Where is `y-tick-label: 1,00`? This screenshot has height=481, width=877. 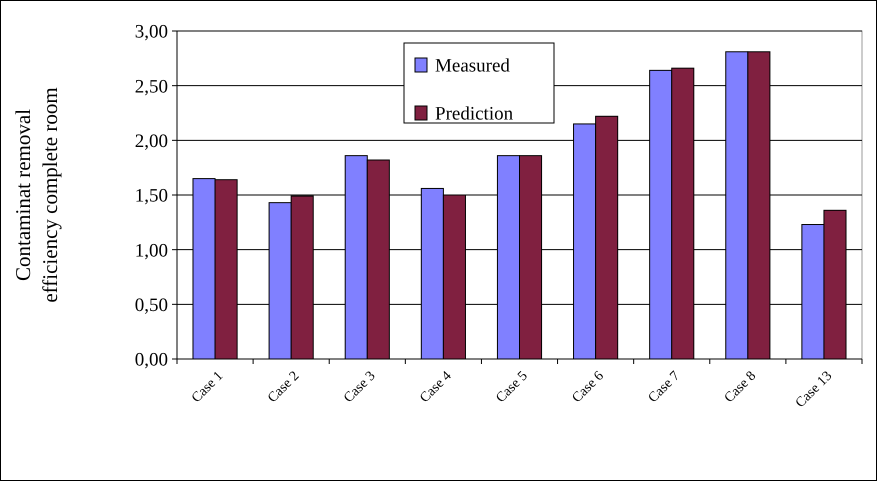 y-tick-label: 1,00 is located at coordinates (151, 251).